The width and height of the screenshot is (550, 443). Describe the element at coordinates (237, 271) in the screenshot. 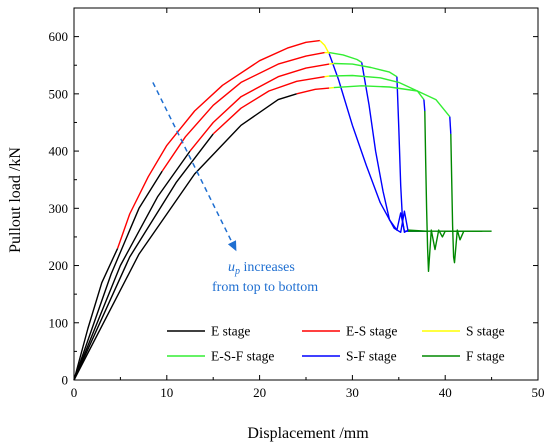

I see `annotation-sub: p` at that location.